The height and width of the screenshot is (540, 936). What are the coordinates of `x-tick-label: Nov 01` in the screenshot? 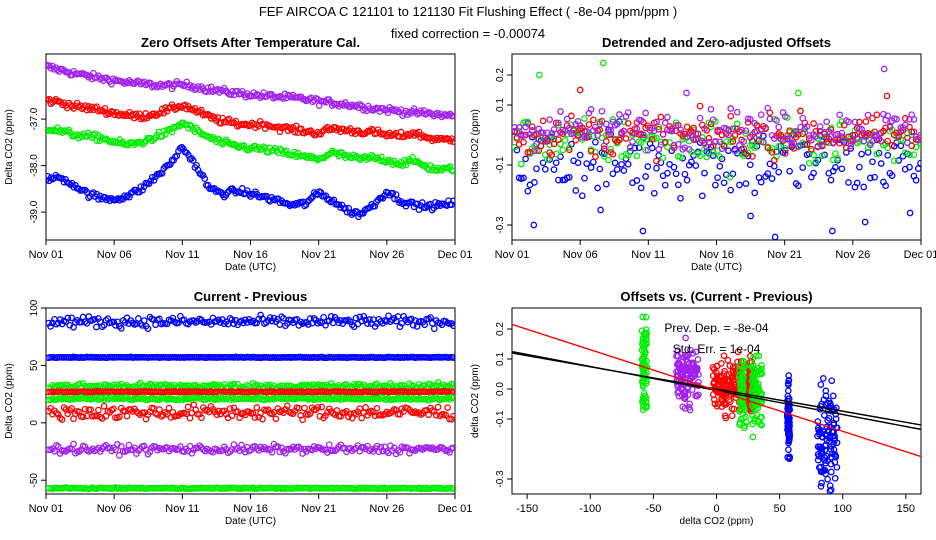 It's located at (512, 255).